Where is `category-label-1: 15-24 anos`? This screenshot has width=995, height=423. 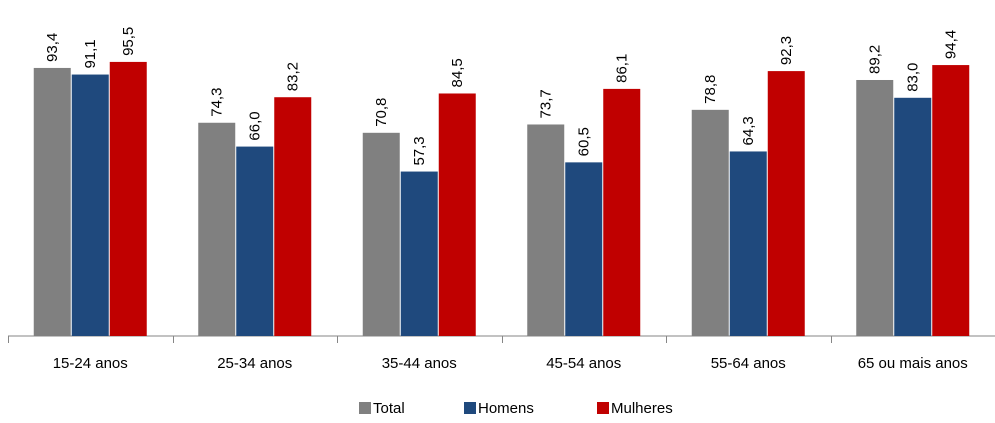
category-label-1: 15-24 anos is located at coordinates (90, 363).